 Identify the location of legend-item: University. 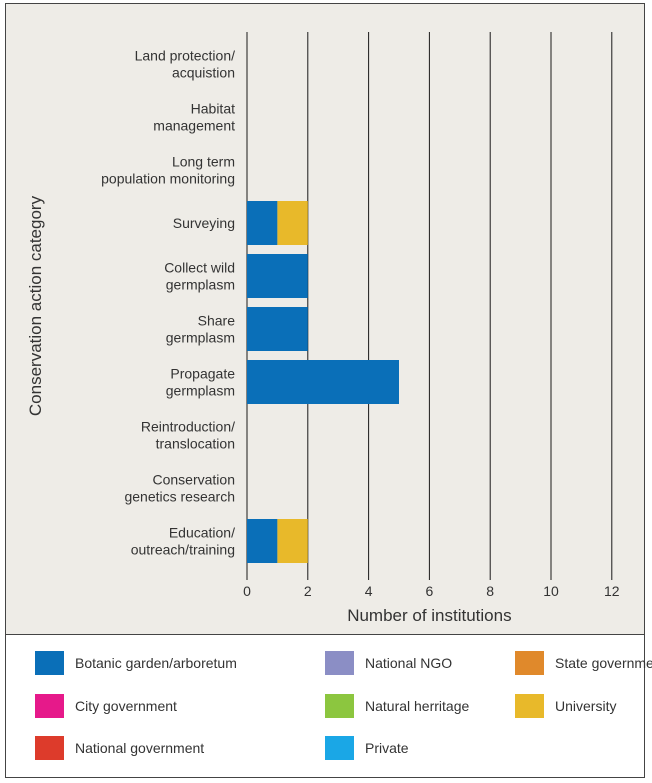
(565, 706).